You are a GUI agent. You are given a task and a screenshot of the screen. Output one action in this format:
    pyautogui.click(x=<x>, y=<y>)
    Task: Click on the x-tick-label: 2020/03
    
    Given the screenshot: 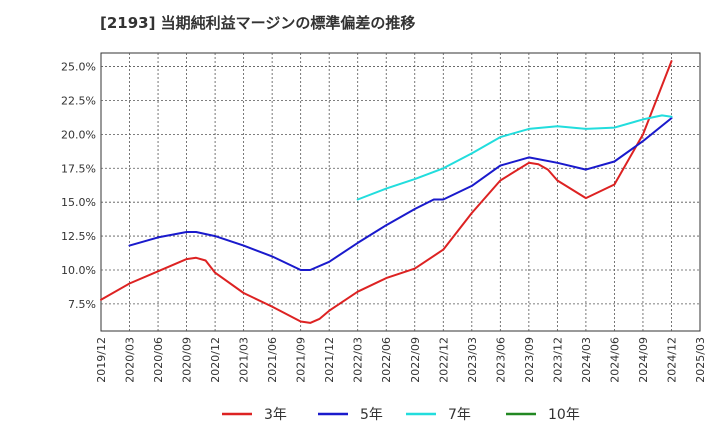 What is the action you would take?
    pyautogui.click(x=130, y=360)
    